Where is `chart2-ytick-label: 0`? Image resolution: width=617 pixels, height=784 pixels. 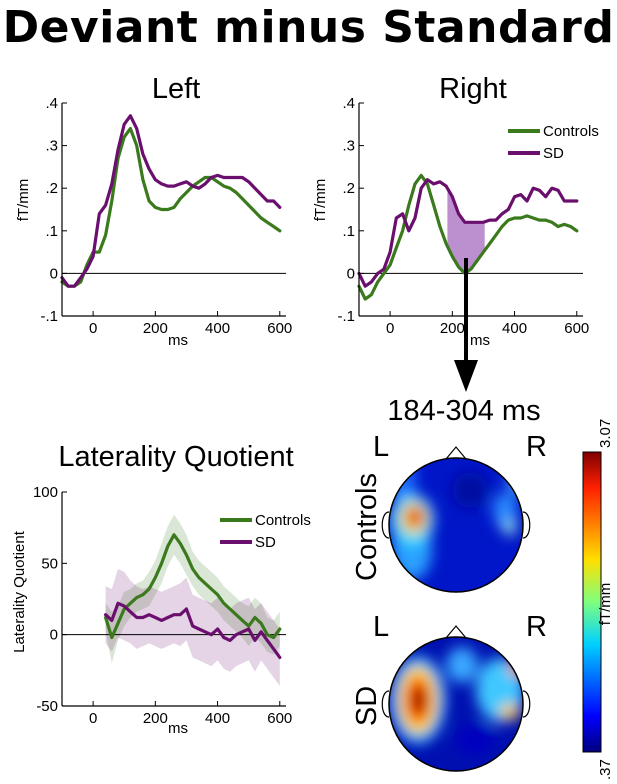
chart2-ytick-label: 0 is located at coordinates (54, 635).